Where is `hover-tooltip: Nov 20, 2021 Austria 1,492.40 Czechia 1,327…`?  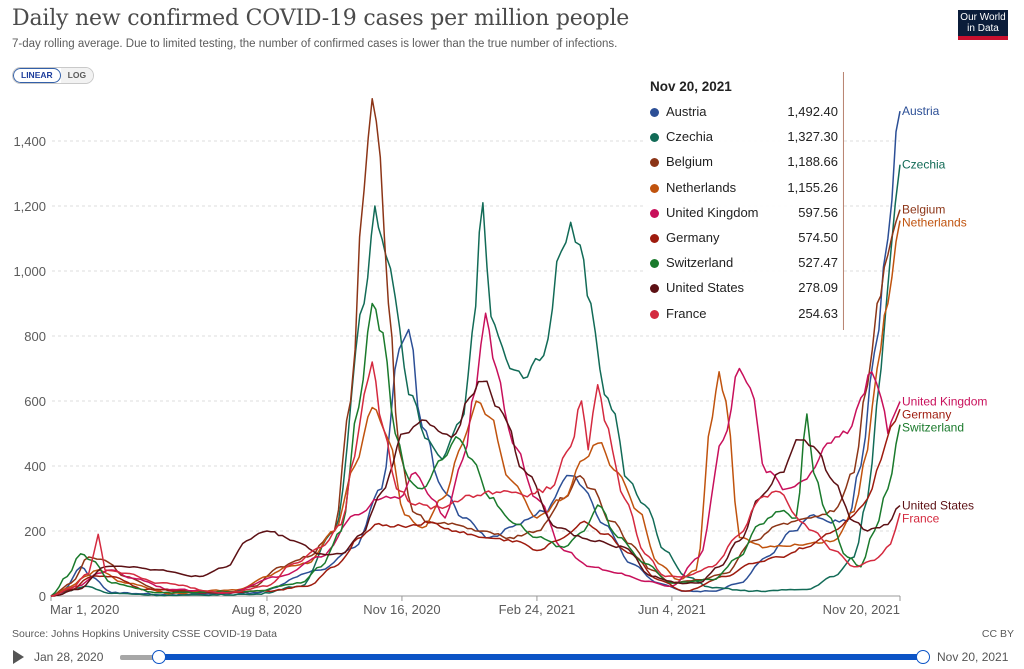 hover-tooltip: Nov 20, 2021 Austria 1,492.40 Czechia 1,327… is located at coordinates (744, 201).